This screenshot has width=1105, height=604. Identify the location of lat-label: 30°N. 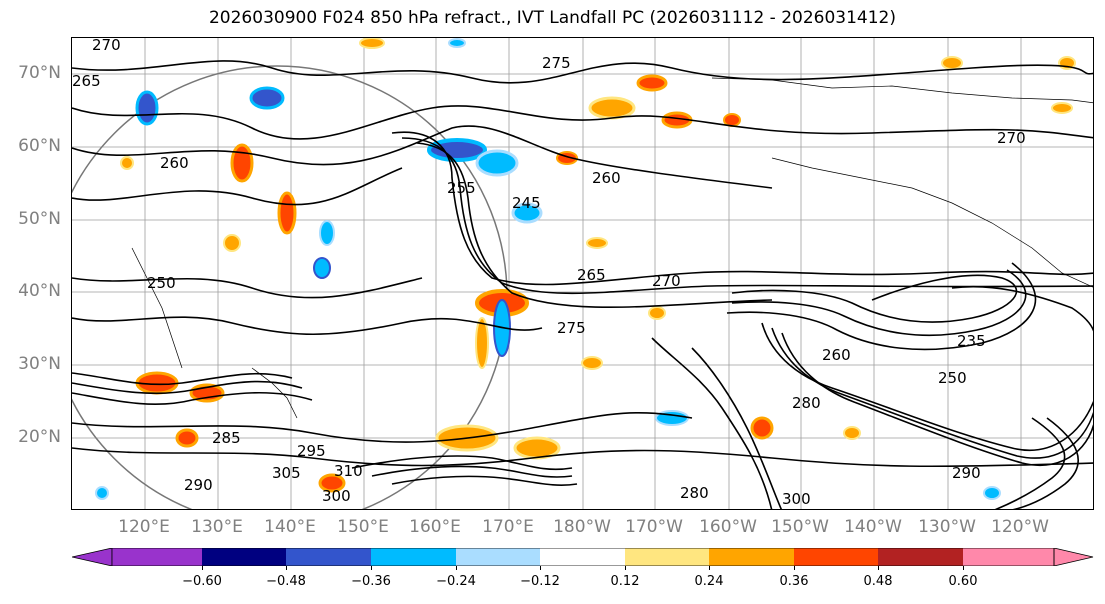
(39, 364).